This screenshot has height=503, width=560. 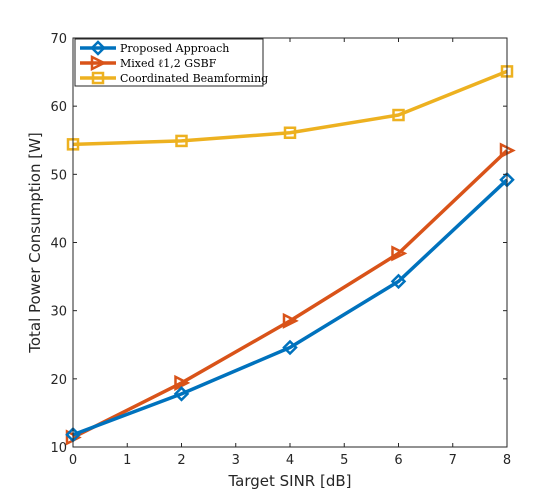 What do you see at coordinates (58, 175) in the screenshot?
I see `y-tick-label: 50` at bounding box center [58, 175].